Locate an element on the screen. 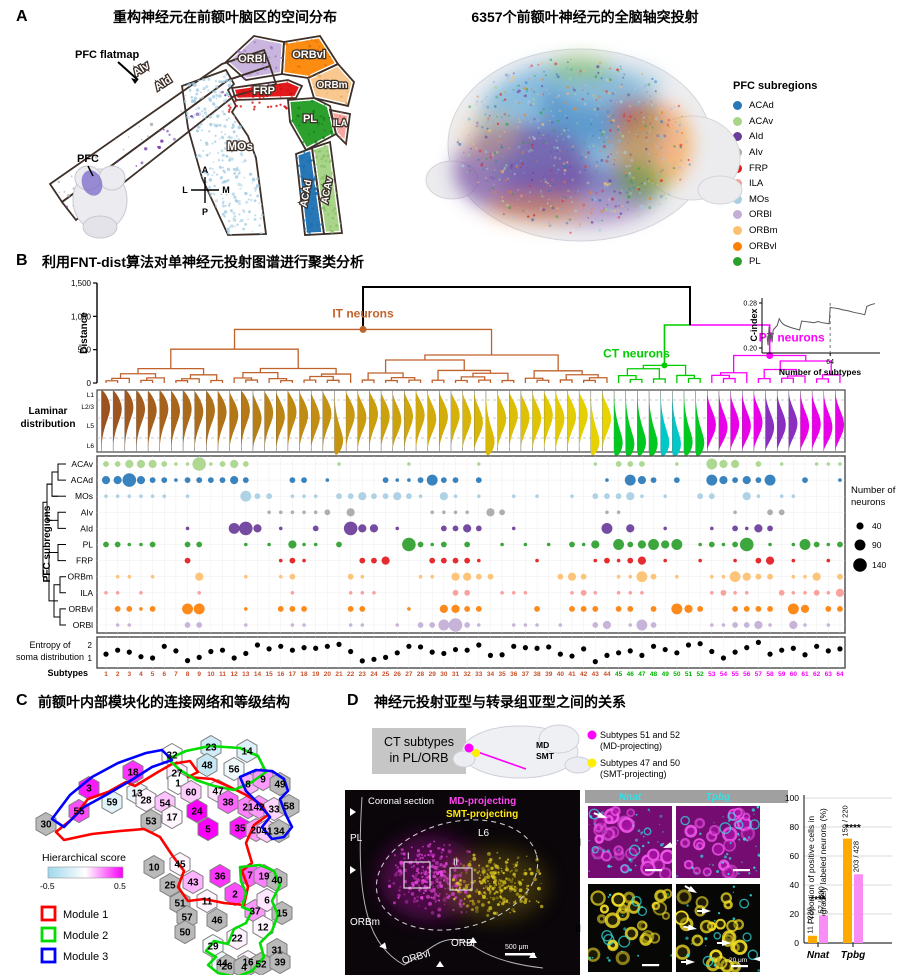  svg-text: 30 is located at coordinates (46, 825).